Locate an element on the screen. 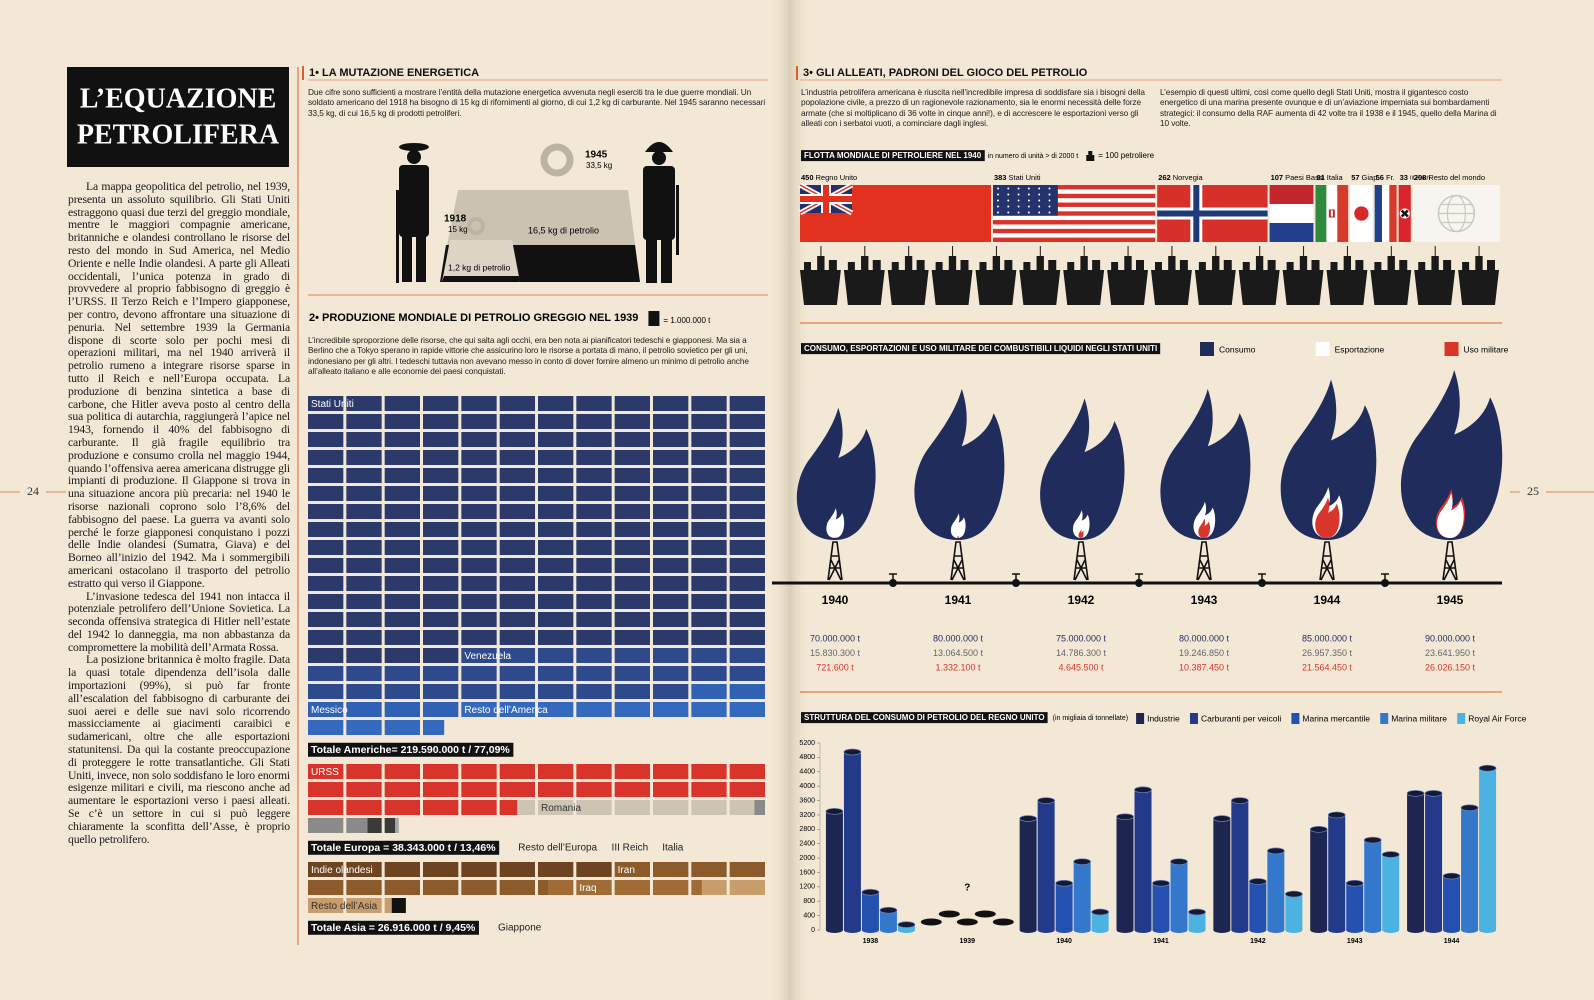 Image resolution: width=1594 pixels, height=1000 pixels. heading-accent is located at coordinates (303, 73).